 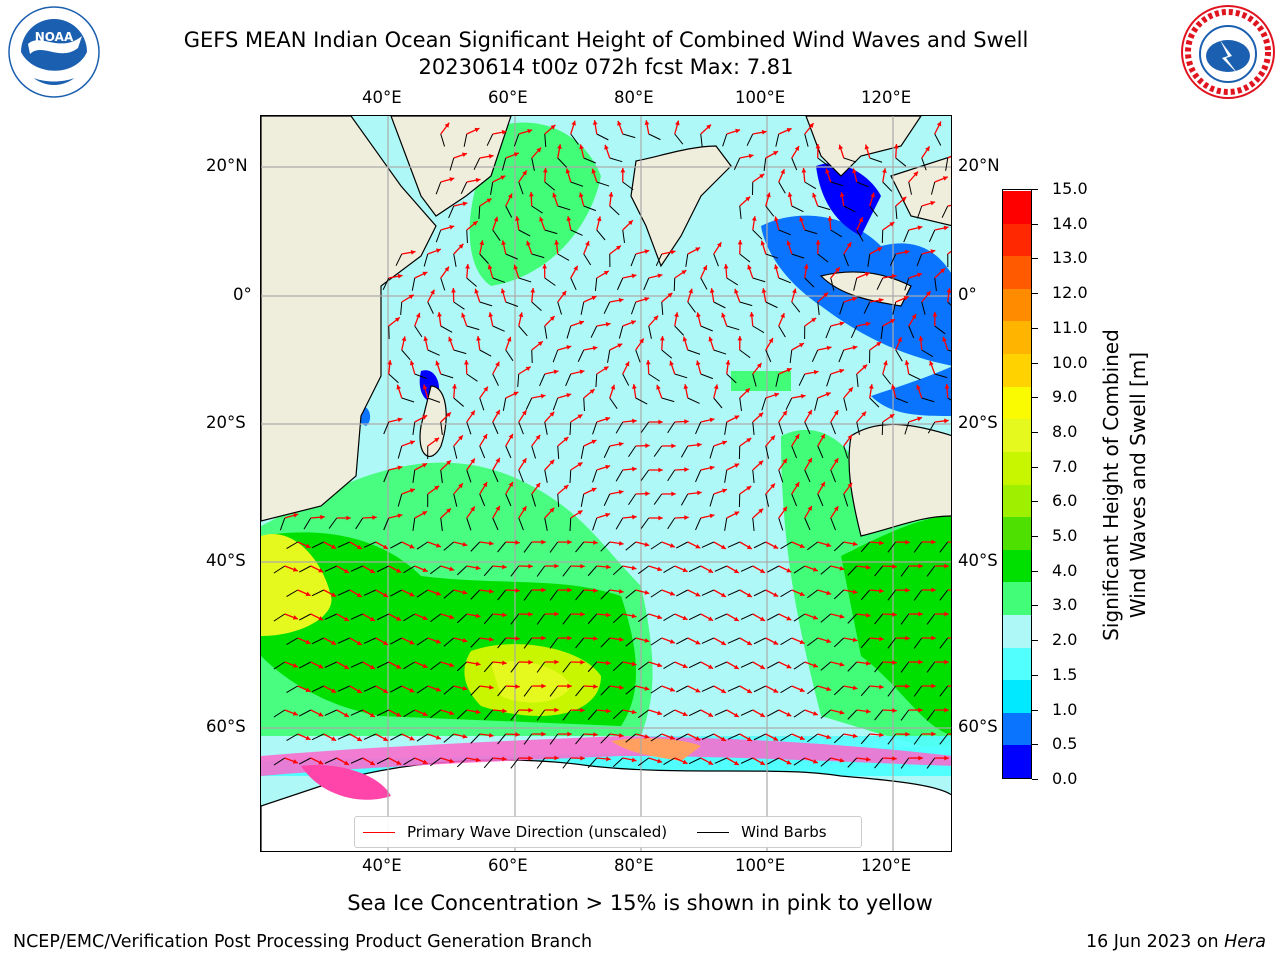 What do you see at coordinates (1065, 466) in the screenshot?
I see `colorbar-tick-label: 7.0` at bounding box center [1065, 466].